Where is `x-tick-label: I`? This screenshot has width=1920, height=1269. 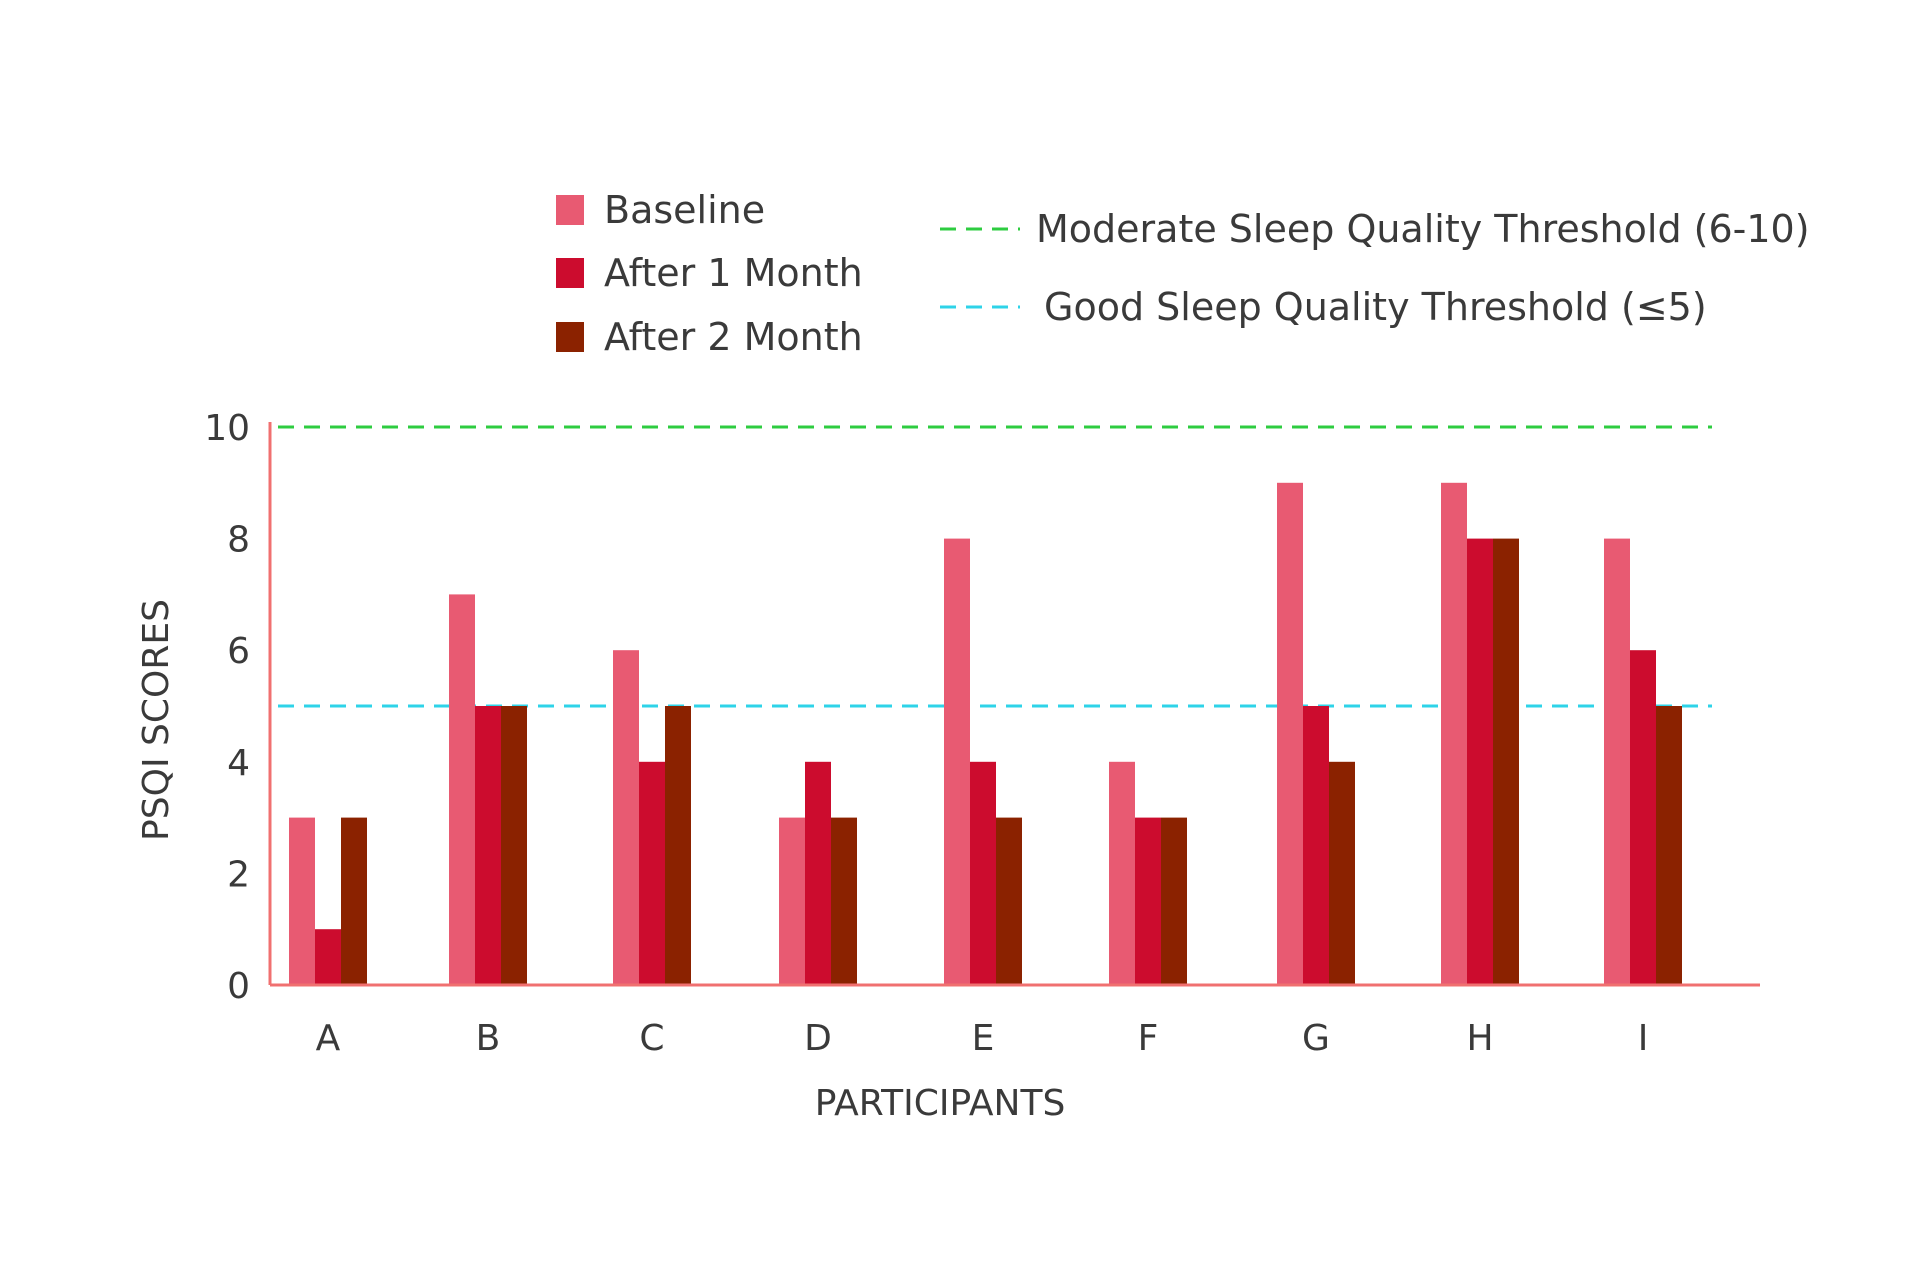
x-tick-label: I is located at coordinates (1643, 1038).